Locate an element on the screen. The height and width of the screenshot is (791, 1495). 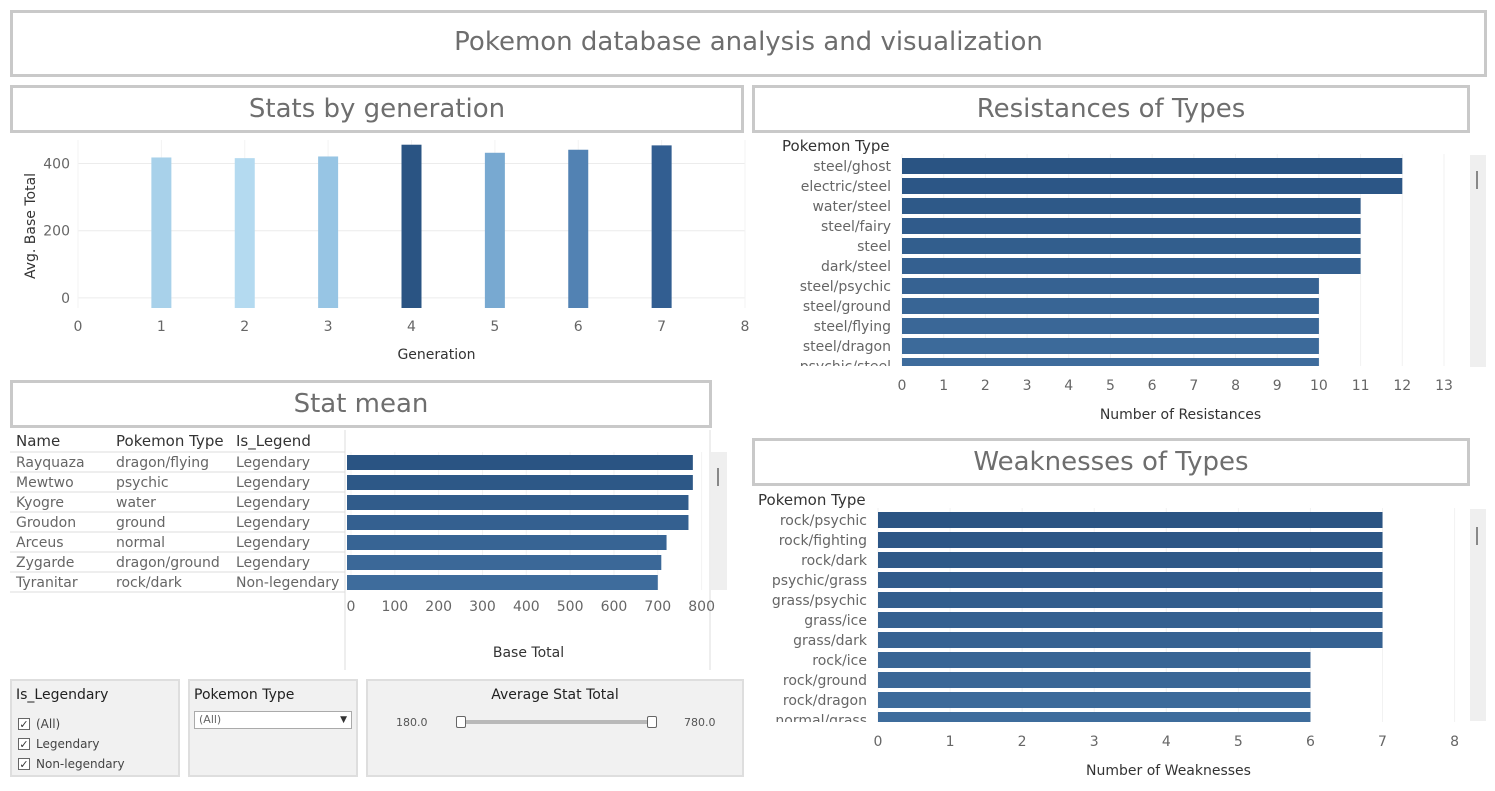
category-label: steel/flying is located at coordinates (852, 327).